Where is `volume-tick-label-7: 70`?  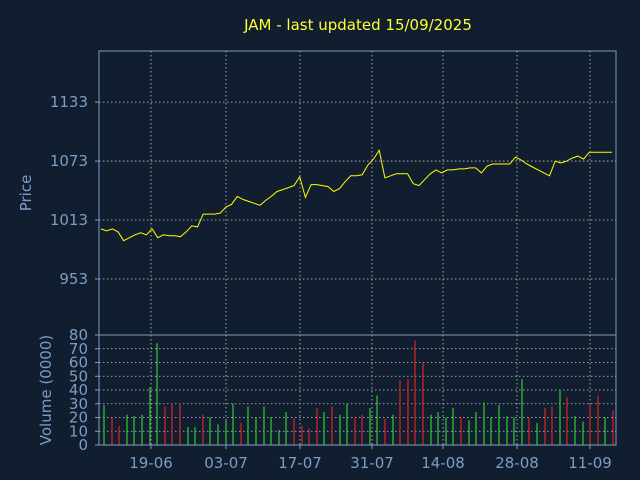
volume-tick-label-7: 70 is located at coordinates (78, 349).